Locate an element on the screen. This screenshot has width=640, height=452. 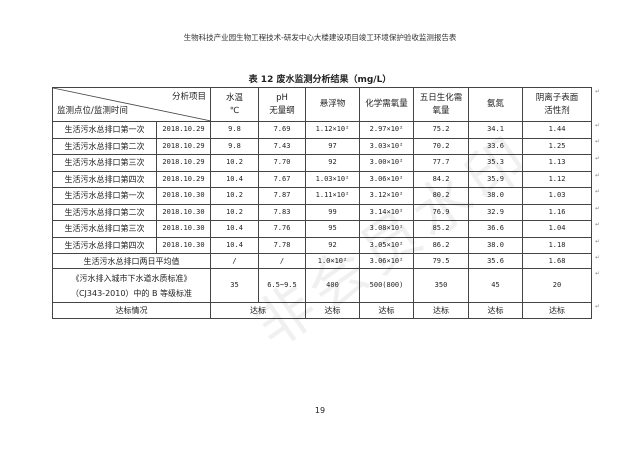
column-header: 阴离子表面 活性剂 is located at coordinates (557, 104).